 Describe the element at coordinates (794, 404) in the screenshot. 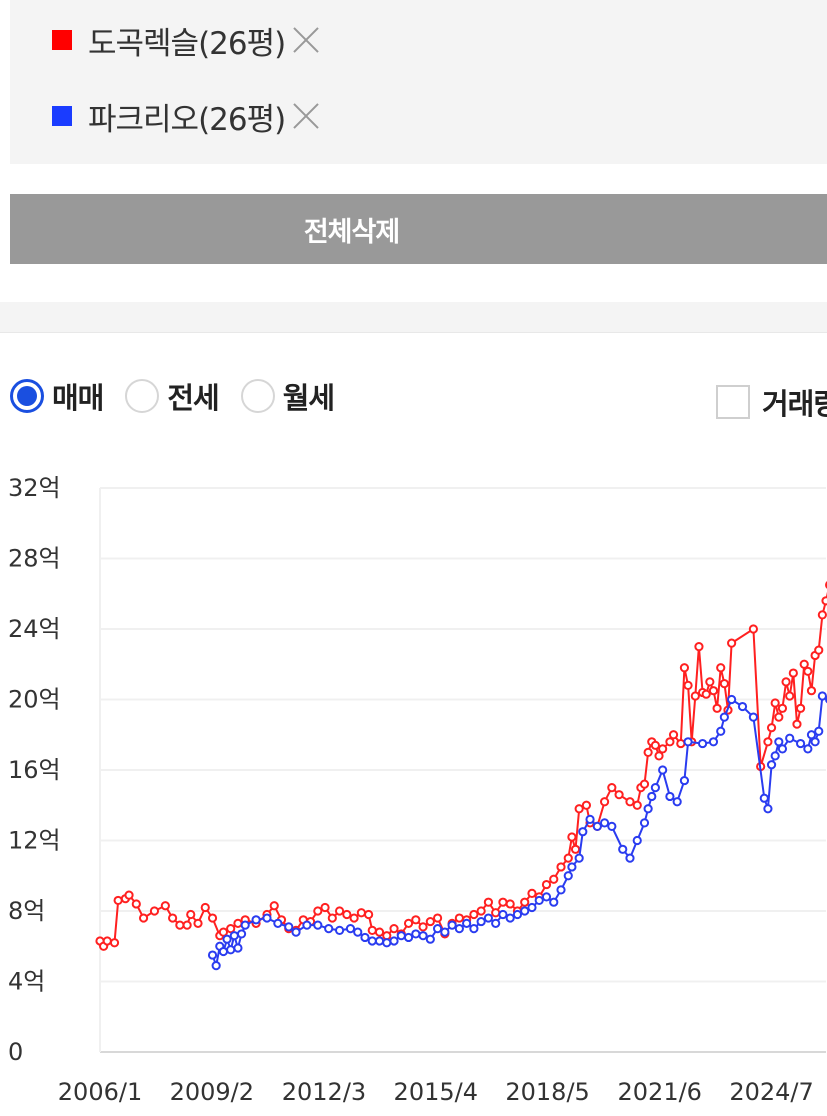

I see `checkbox-label: 거래량` at that location.